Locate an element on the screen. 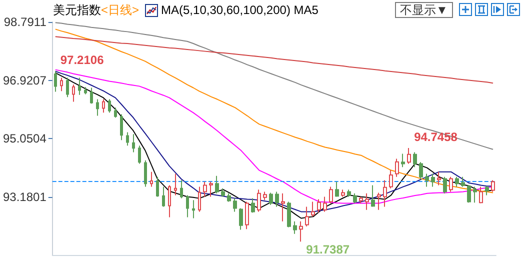 This screenshot has width=521, height=263. chart-title: 美元指数 is located at coordinates (77, 10).